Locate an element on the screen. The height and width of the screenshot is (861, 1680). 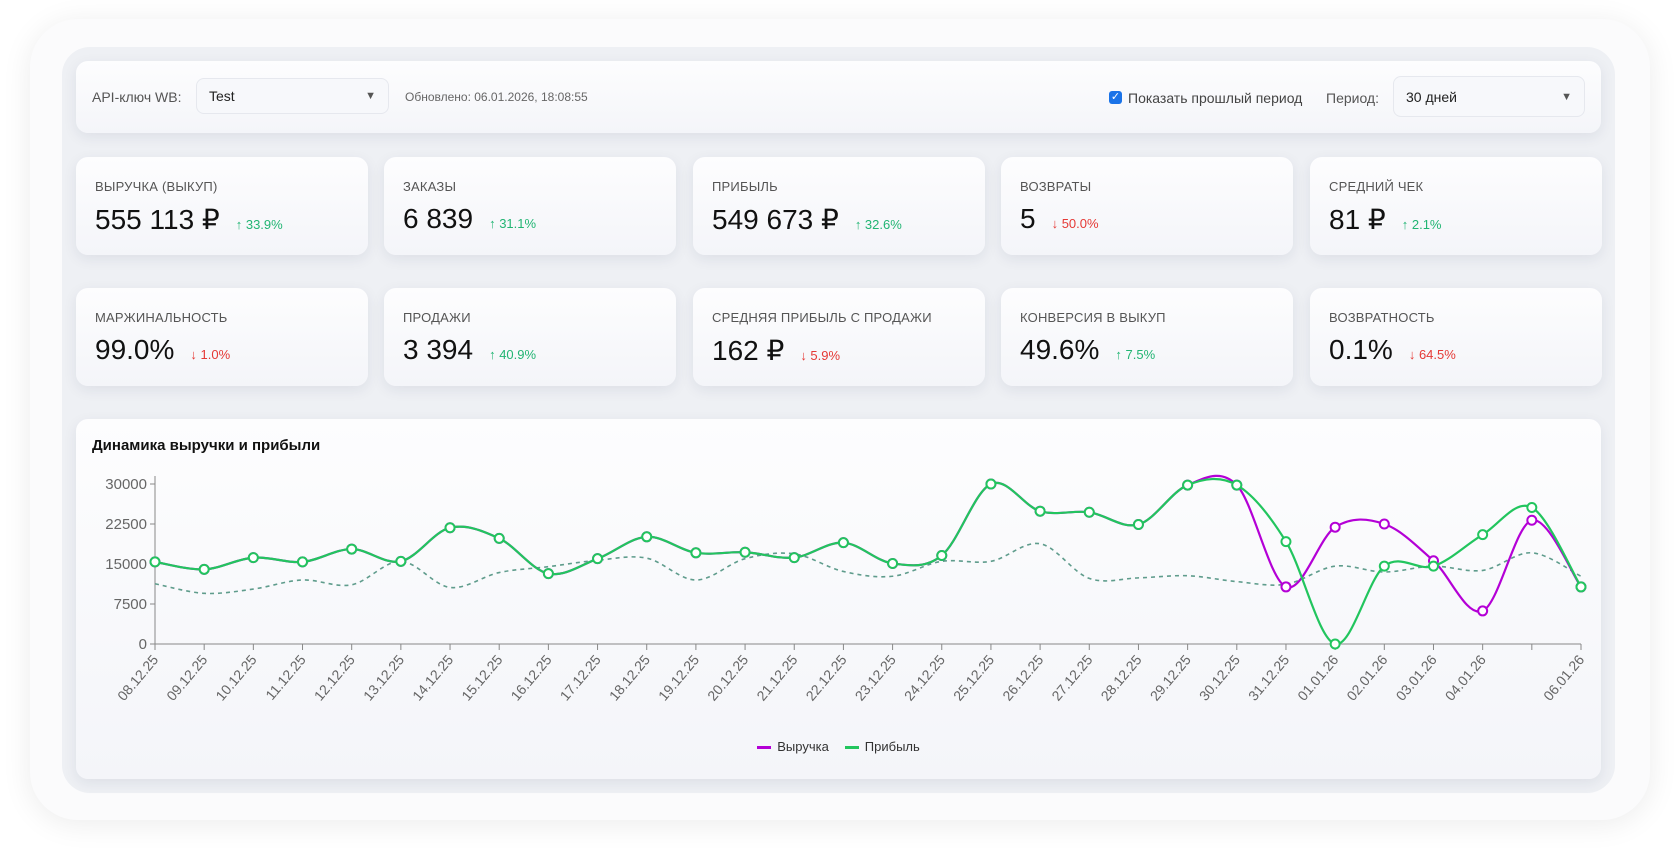
x-tick-label: 02.01.26 is located at coordinates (1366, 677).